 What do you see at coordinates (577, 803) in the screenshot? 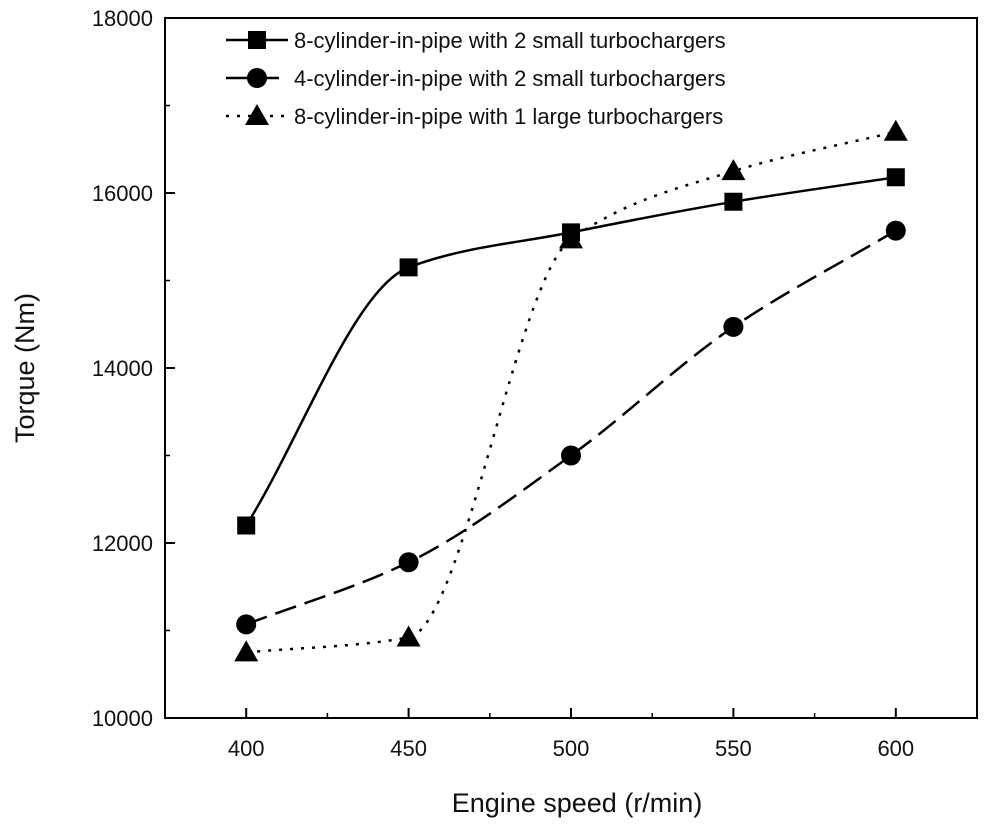
I see `x-axis-title: Engine speed (r/min)` at bounding box center [577, 803].